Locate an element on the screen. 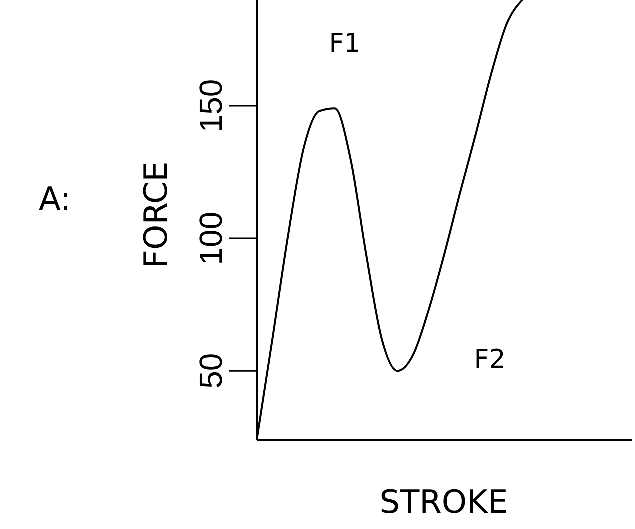 This screenshot has height=529, width=635. y-tick-label: 100 is located at coordinates (211, 239).